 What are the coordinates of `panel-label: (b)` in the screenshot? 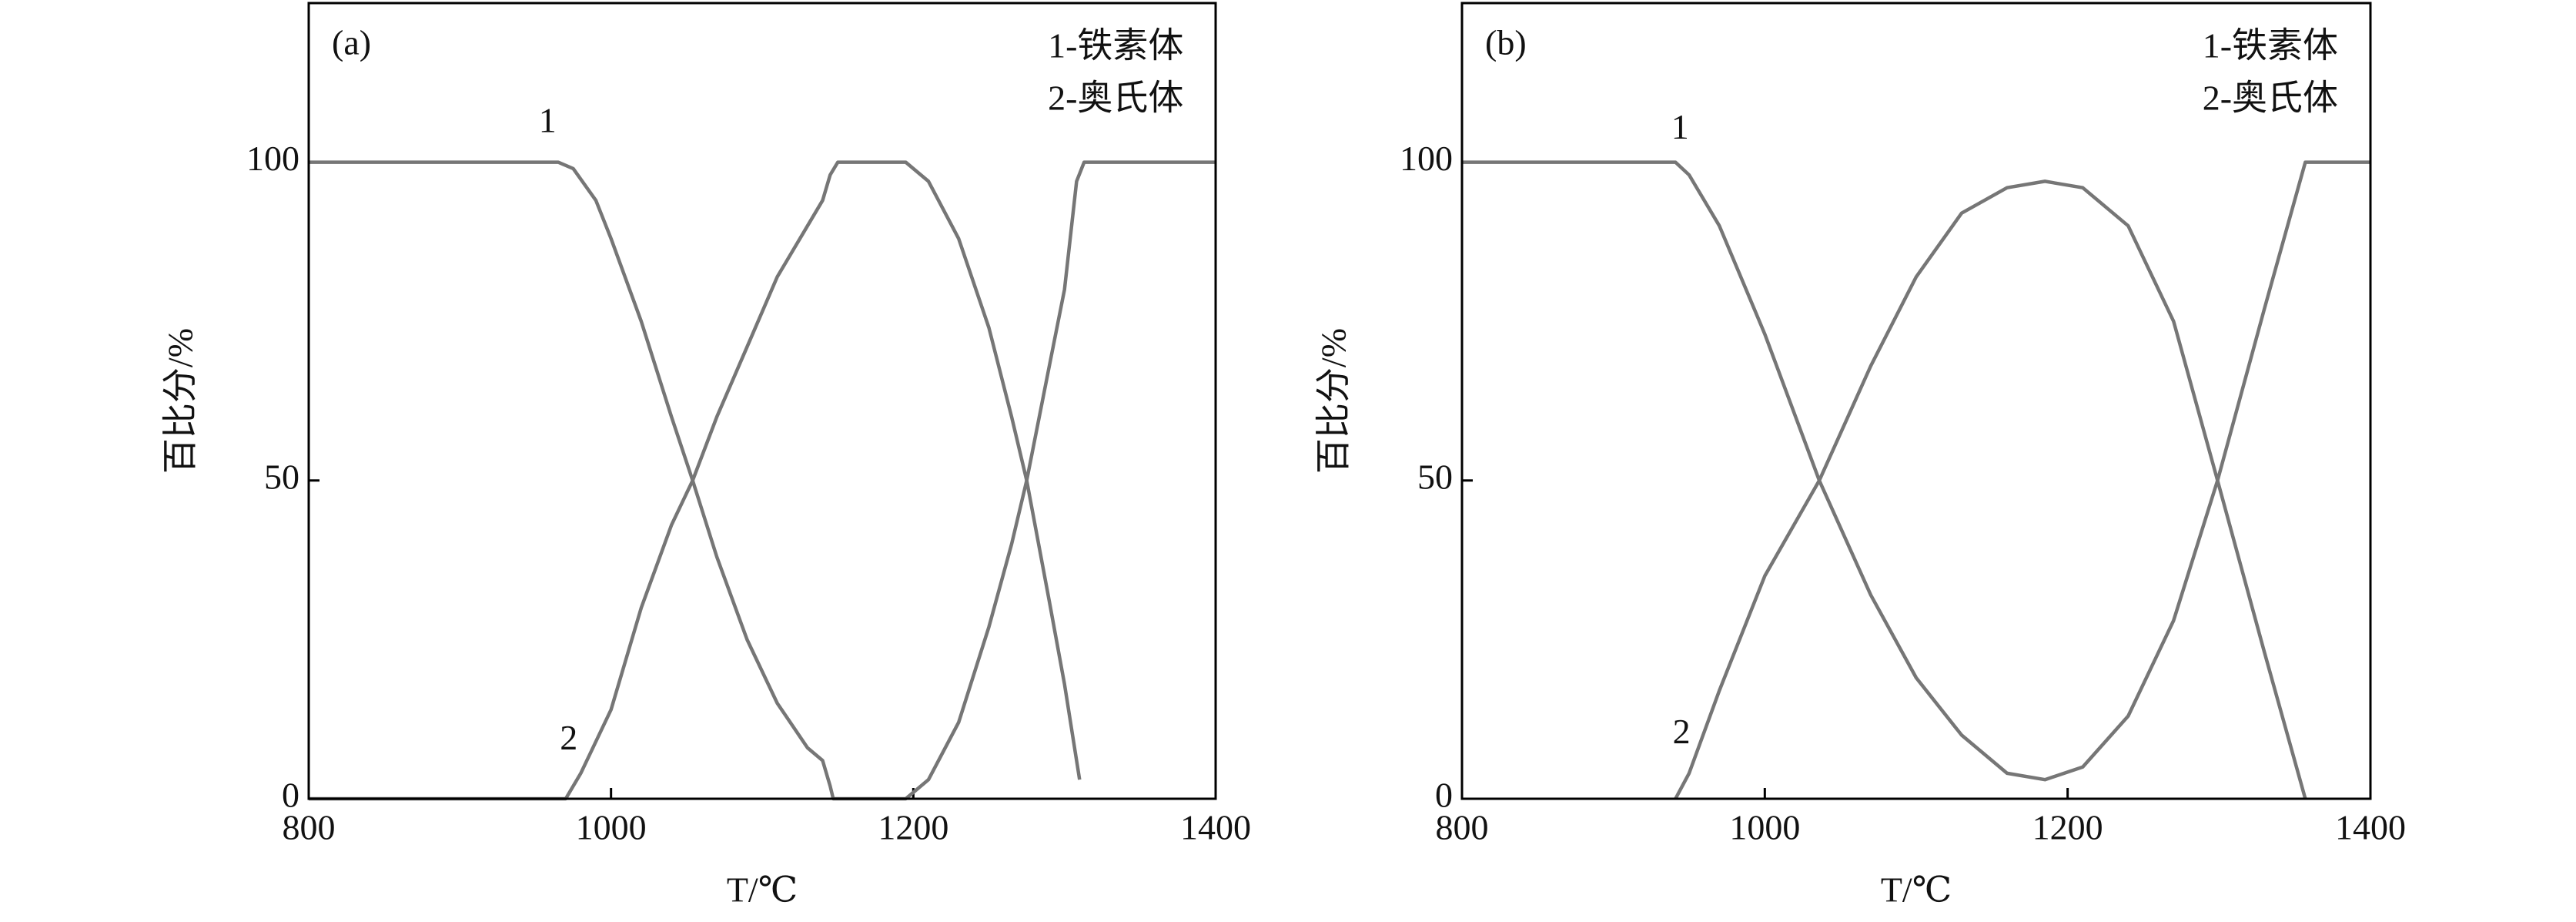 It's located at (1506, 42).